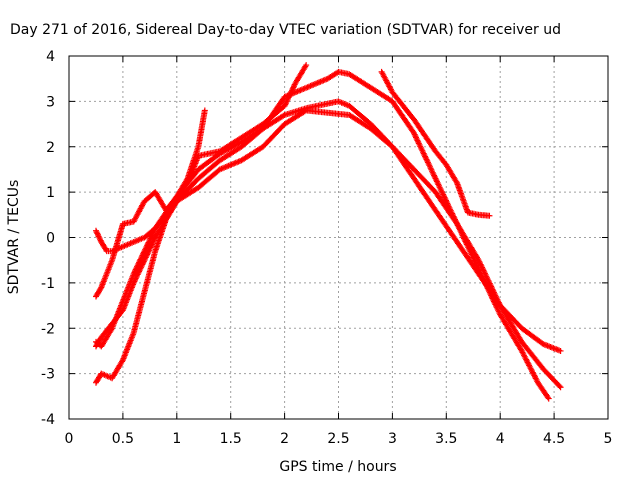 This screenshot has width=640, height=480. Describe the element at coordinates (50, 57) in the screenshot. I see `y-tick-label: 4` at that location.